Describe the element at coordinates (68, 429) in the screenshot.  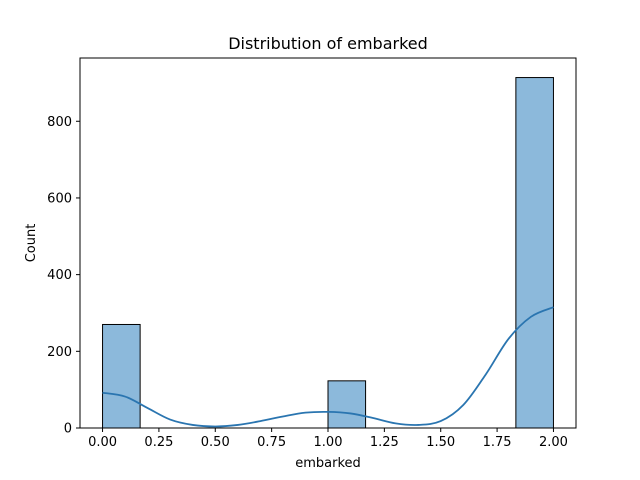
I see `y-tick-label: 0` at that location.